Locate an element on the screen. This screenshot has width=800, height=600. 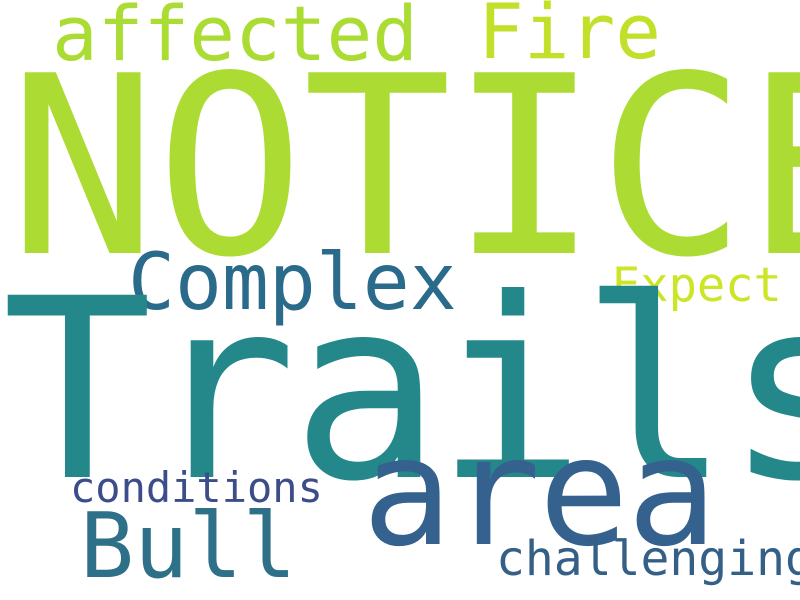
word-bull: Bull is located at coordinates (188, 546).